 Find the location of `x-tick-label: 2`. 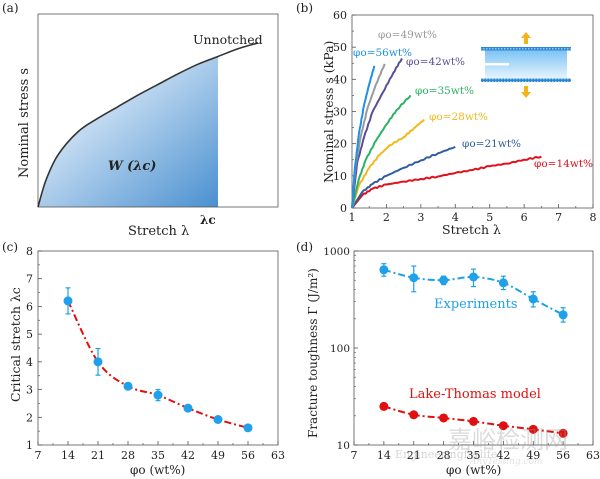

x-tick-label: 2 is located at coordinates (386, 217).